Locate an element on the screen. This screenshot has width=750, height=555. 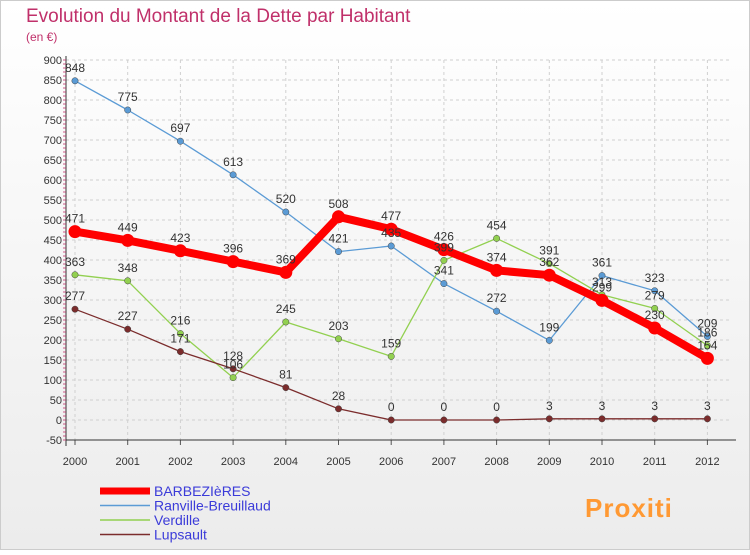
data-label: 391 is located at coordinates (549, 251).